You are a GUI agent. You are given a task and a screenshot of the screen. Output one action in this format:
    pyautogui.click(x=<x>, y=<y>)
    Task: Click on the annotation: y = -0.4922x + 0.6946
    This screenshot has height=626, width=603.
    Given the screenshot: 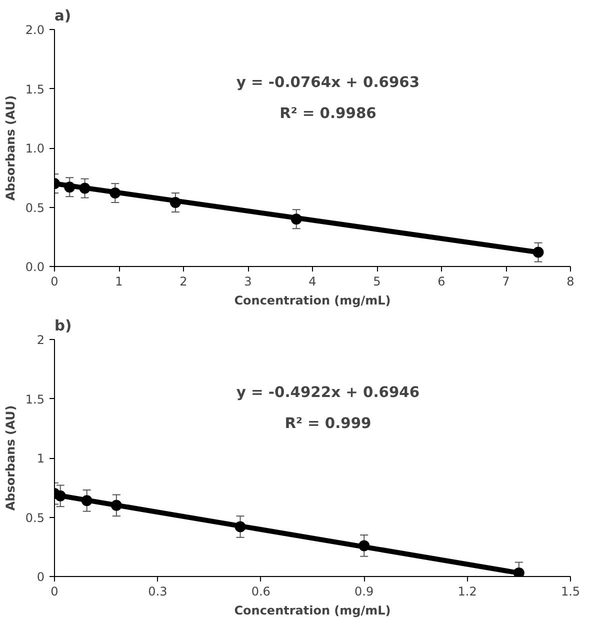 What is the action you would take?
    pyautogui.click(x=328, y=393)
    